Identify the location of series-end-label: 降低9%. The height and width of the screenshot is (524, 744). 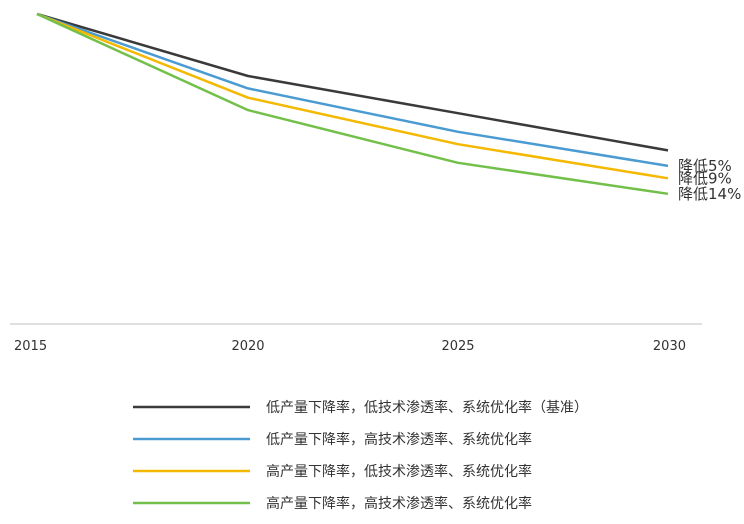
(705, 178).